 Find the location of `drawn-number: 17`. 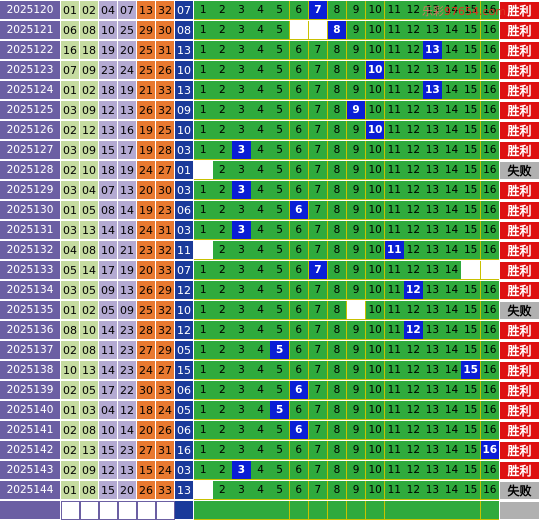

drawn-number: 17 is located at coordinates (108, 270).